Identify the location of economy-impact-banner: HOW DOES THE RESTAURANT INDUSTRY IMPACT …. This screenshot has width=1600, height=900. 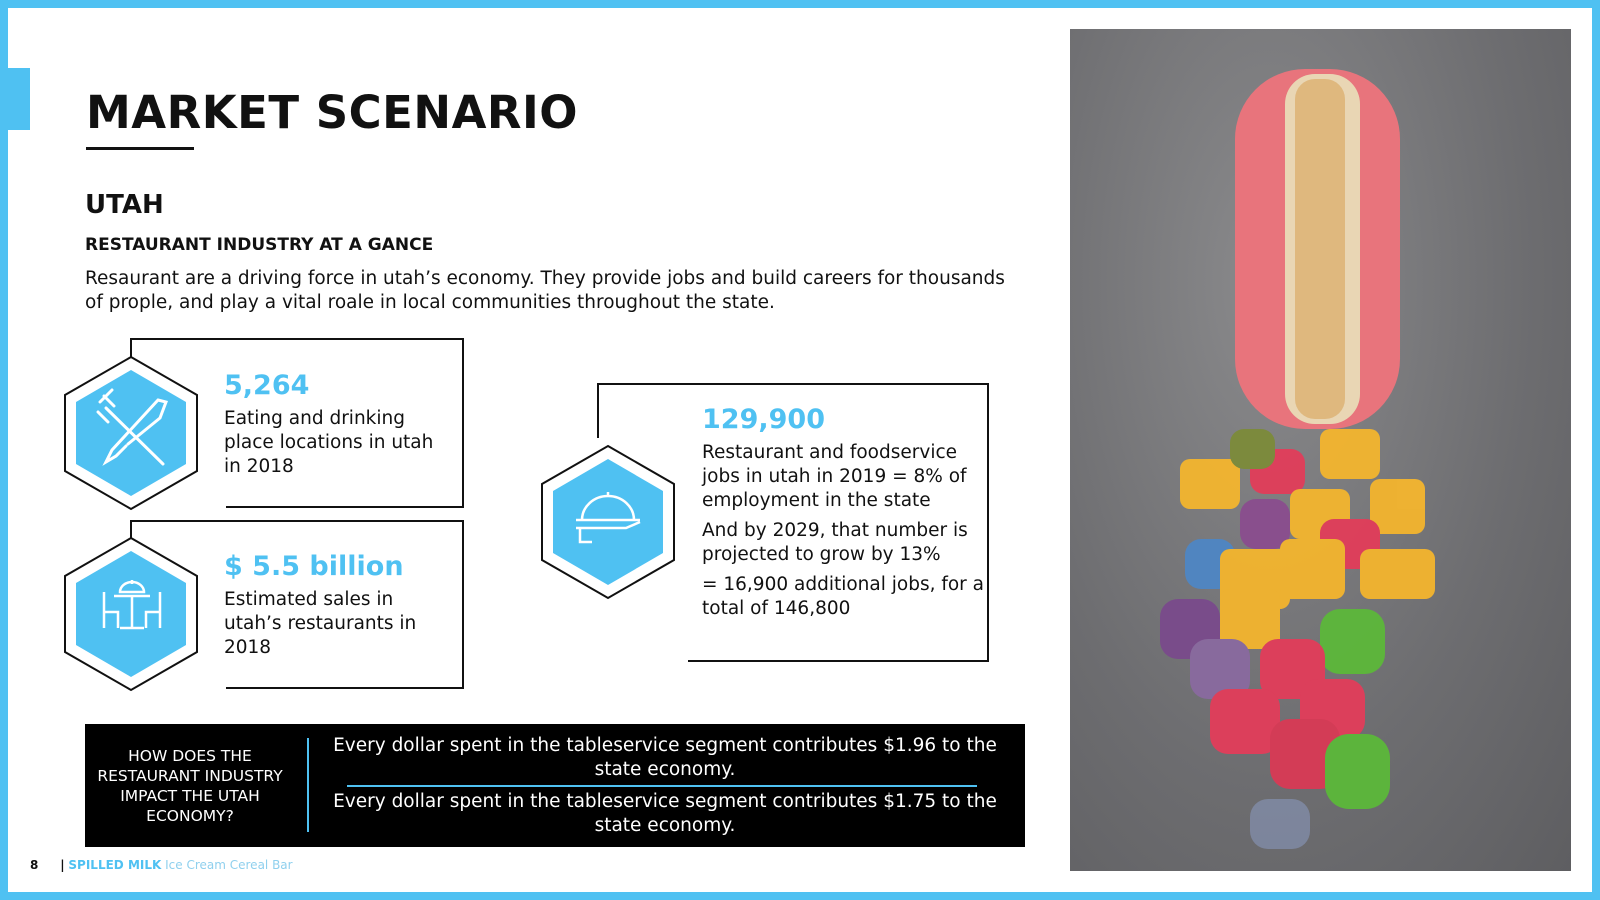
(555, 785).